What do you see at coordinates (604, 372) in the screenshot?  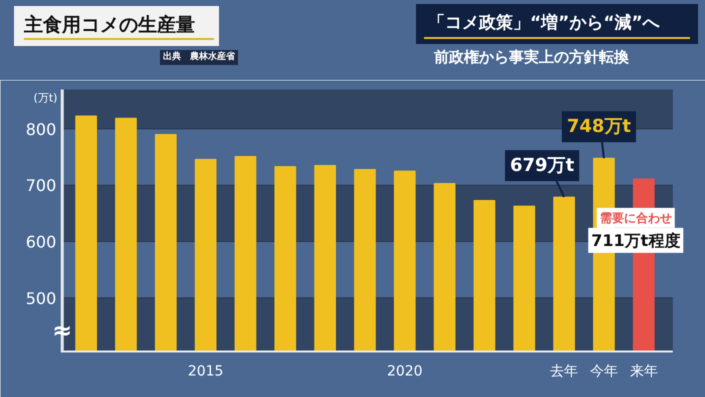 I see `x-tick-label: 今年` at bounding box center [604, 372].